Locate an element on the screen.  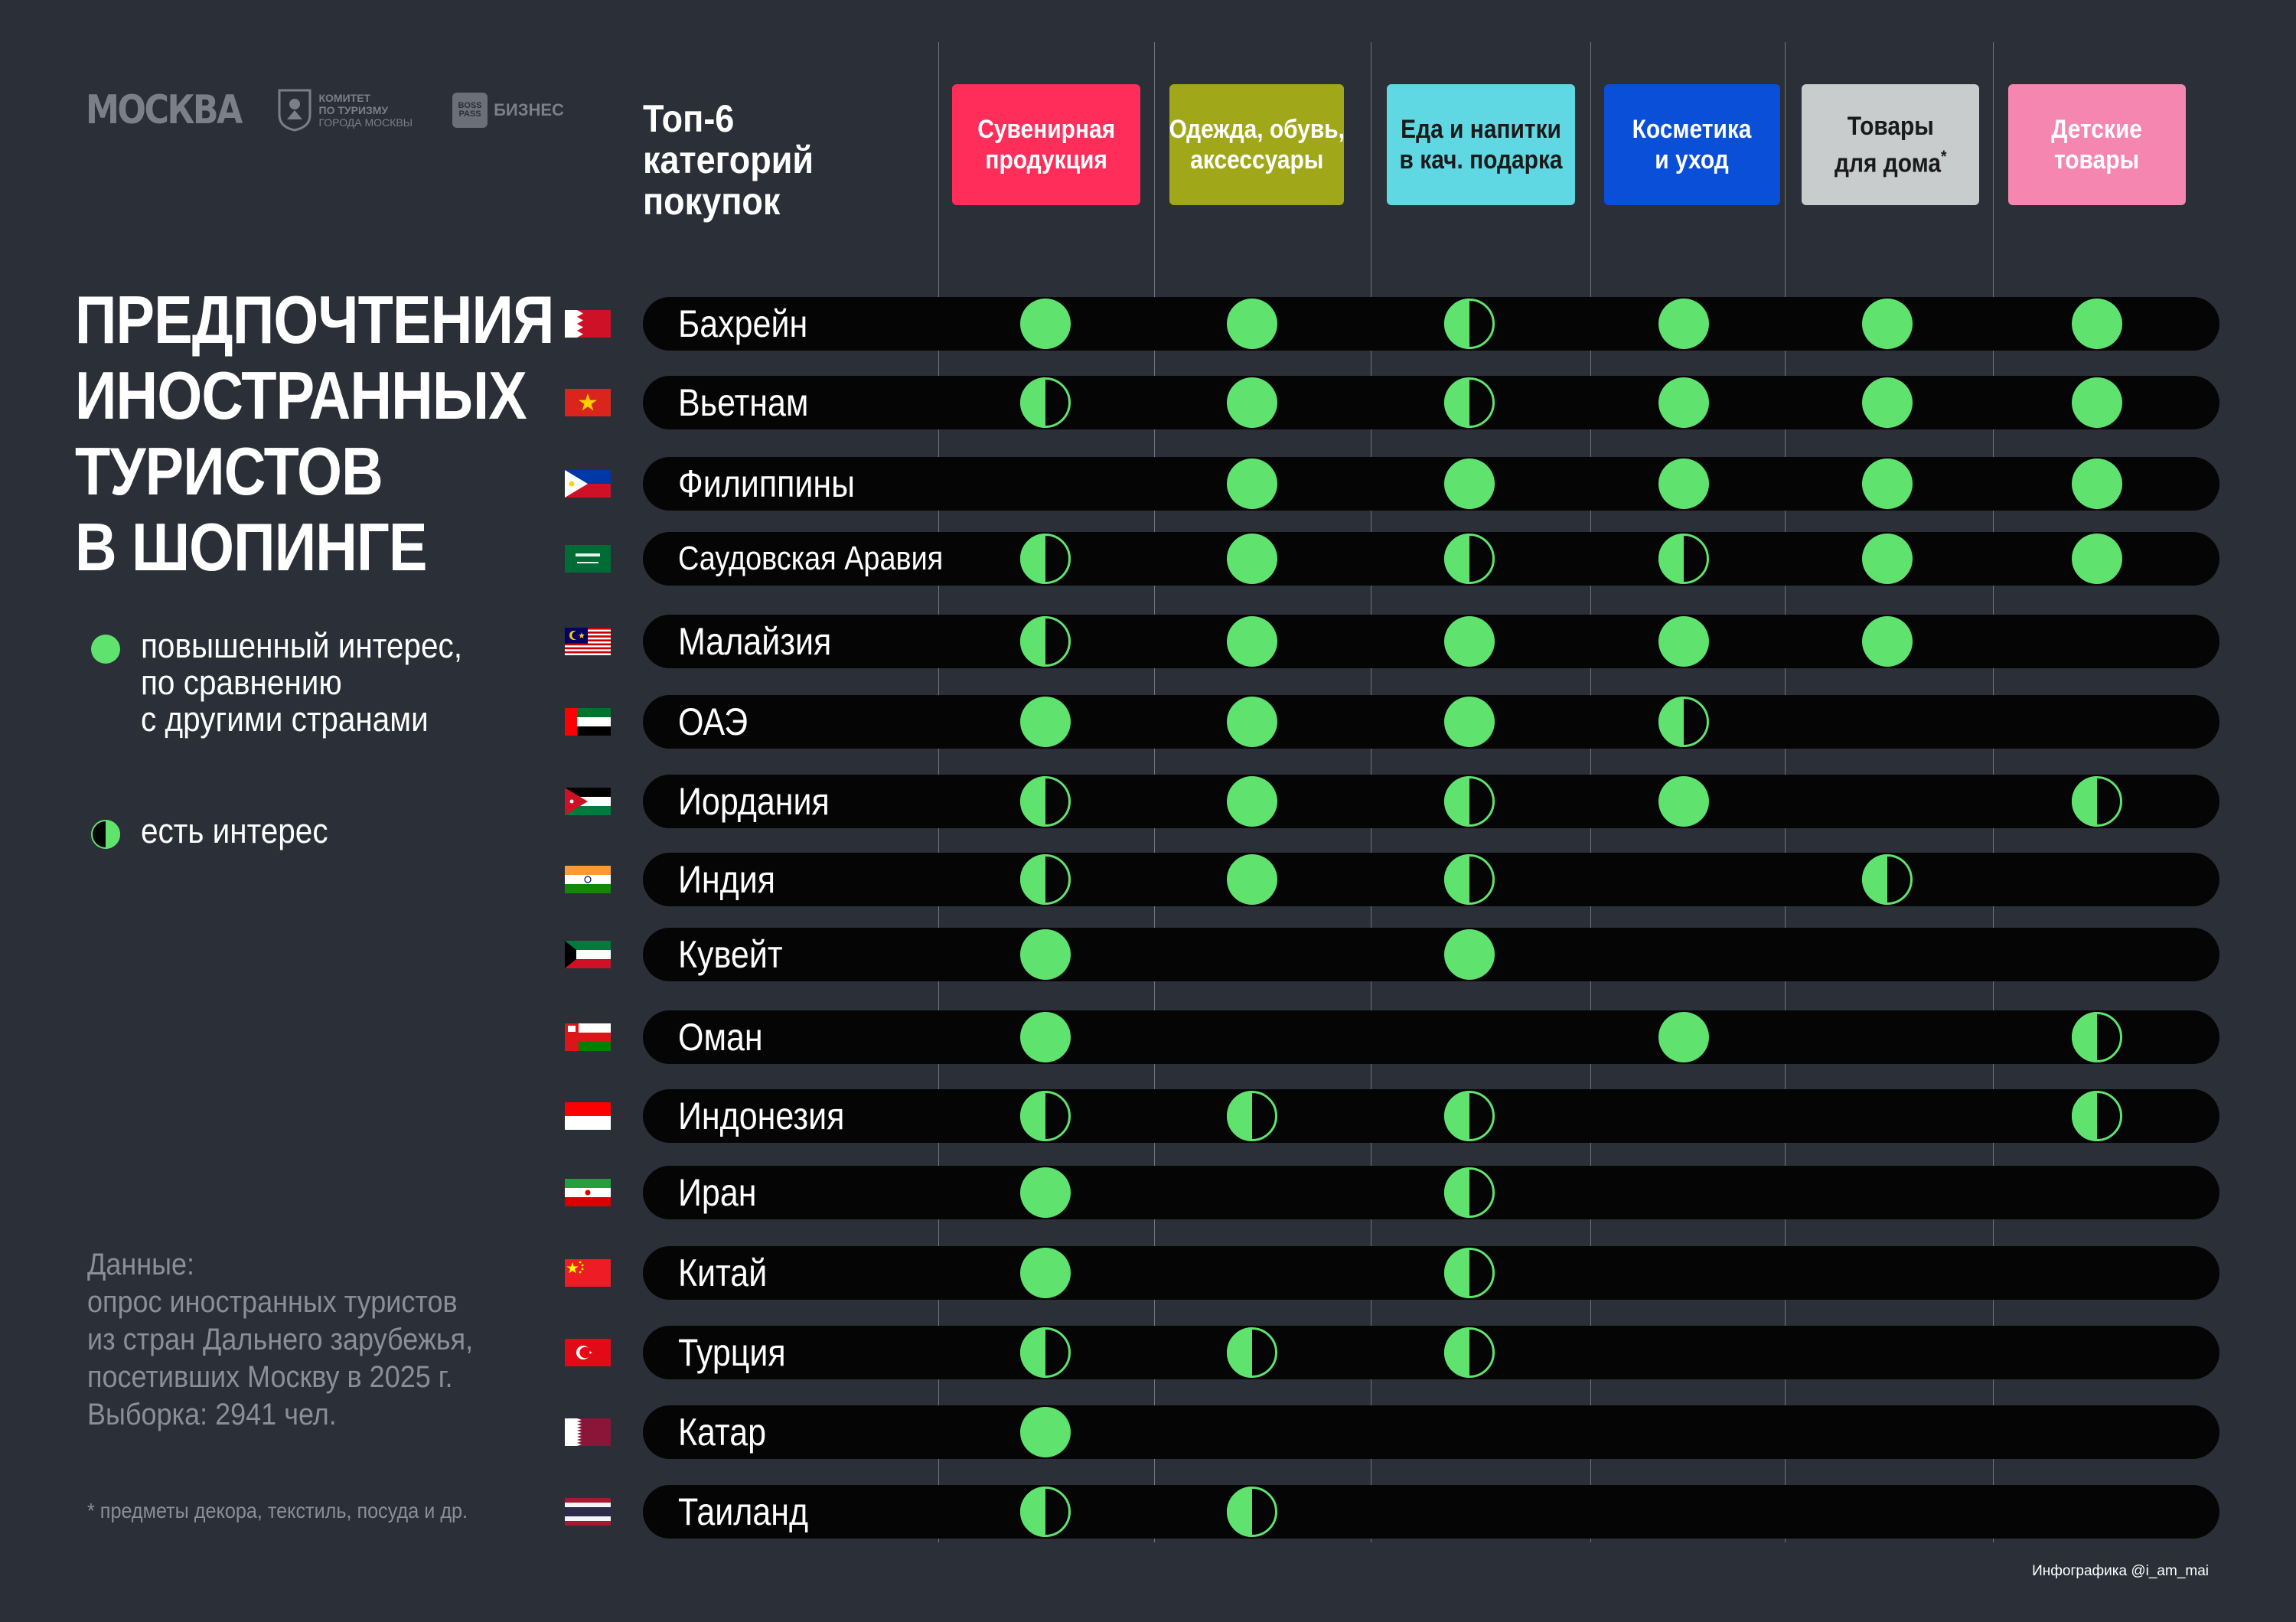
table-row: Катар is located at coordinates (1431, 1432).